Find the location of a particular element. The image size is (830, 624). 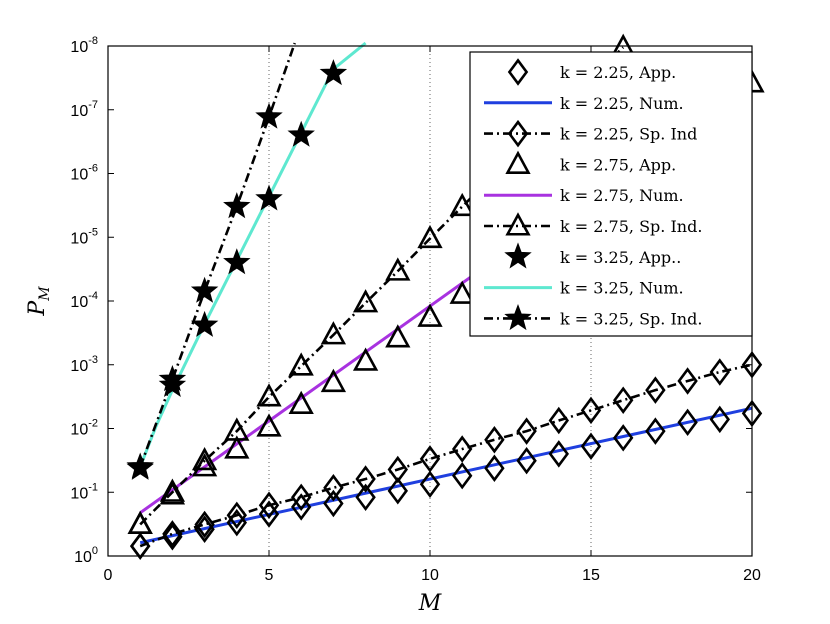

legend-label: k = 3.25, App.. is located at coordinates (620, 257).